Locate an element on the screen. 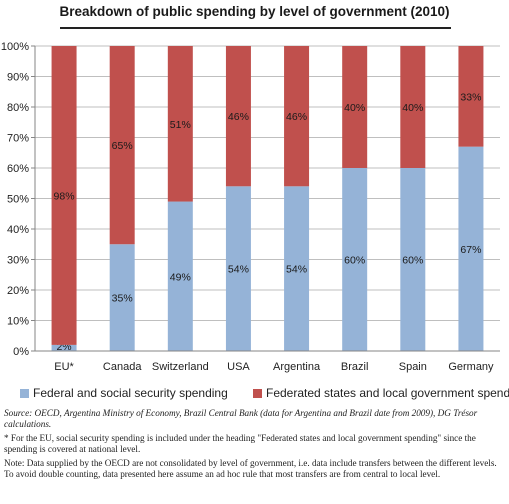  data-label: 33% is located at coordinates (470, 97).